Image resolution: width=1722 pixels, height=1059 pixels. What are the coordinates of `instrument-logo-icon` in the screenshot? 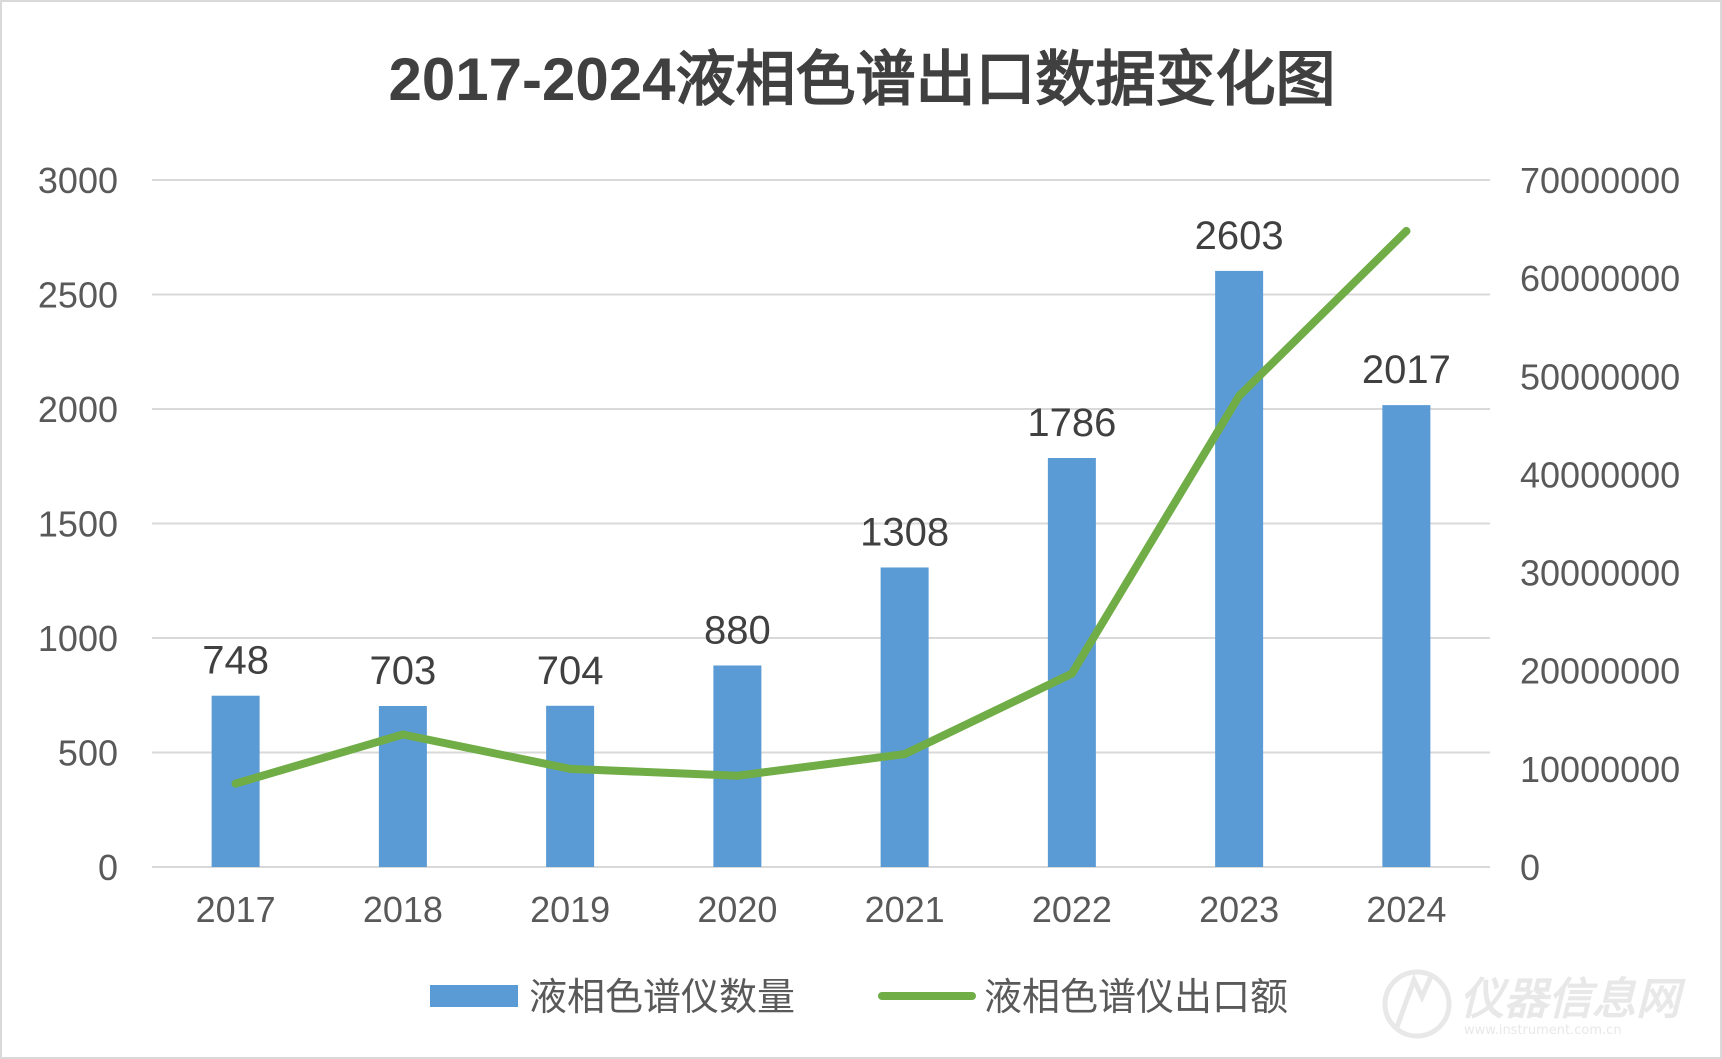 It's located at (1417, 1004).